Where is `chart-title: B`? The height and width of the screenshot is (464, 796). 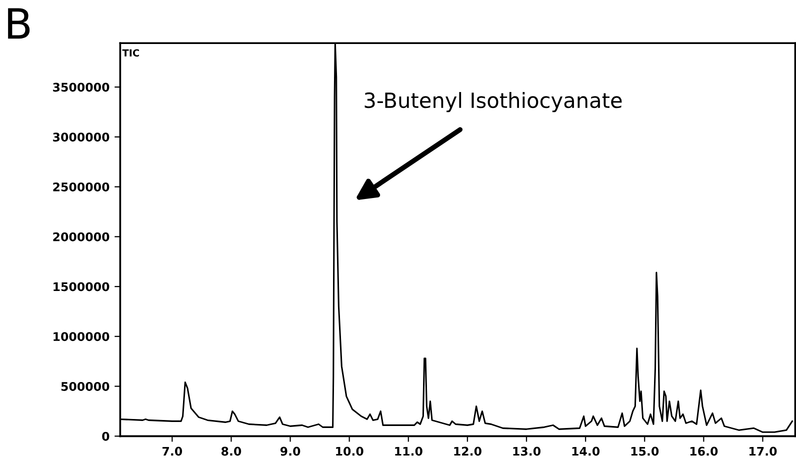
chart-title: B is located at coordinates (19, 23).